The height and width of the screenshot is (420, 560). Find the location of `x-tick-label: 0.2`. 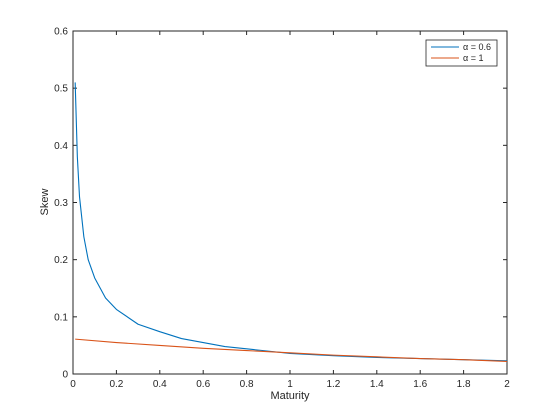

x-tick-label: 0.2 is located at coordinates (116, 384).